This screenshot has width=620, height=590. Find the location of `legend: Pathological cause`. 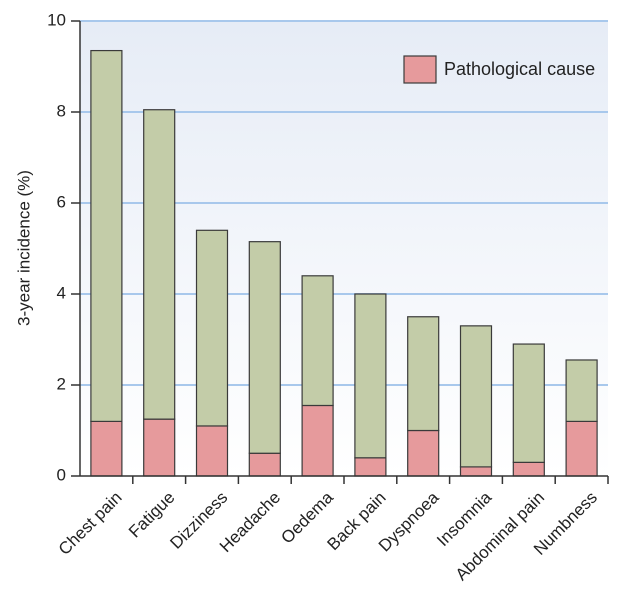

legend: Pathological cause is located at coordinates (499, 69).